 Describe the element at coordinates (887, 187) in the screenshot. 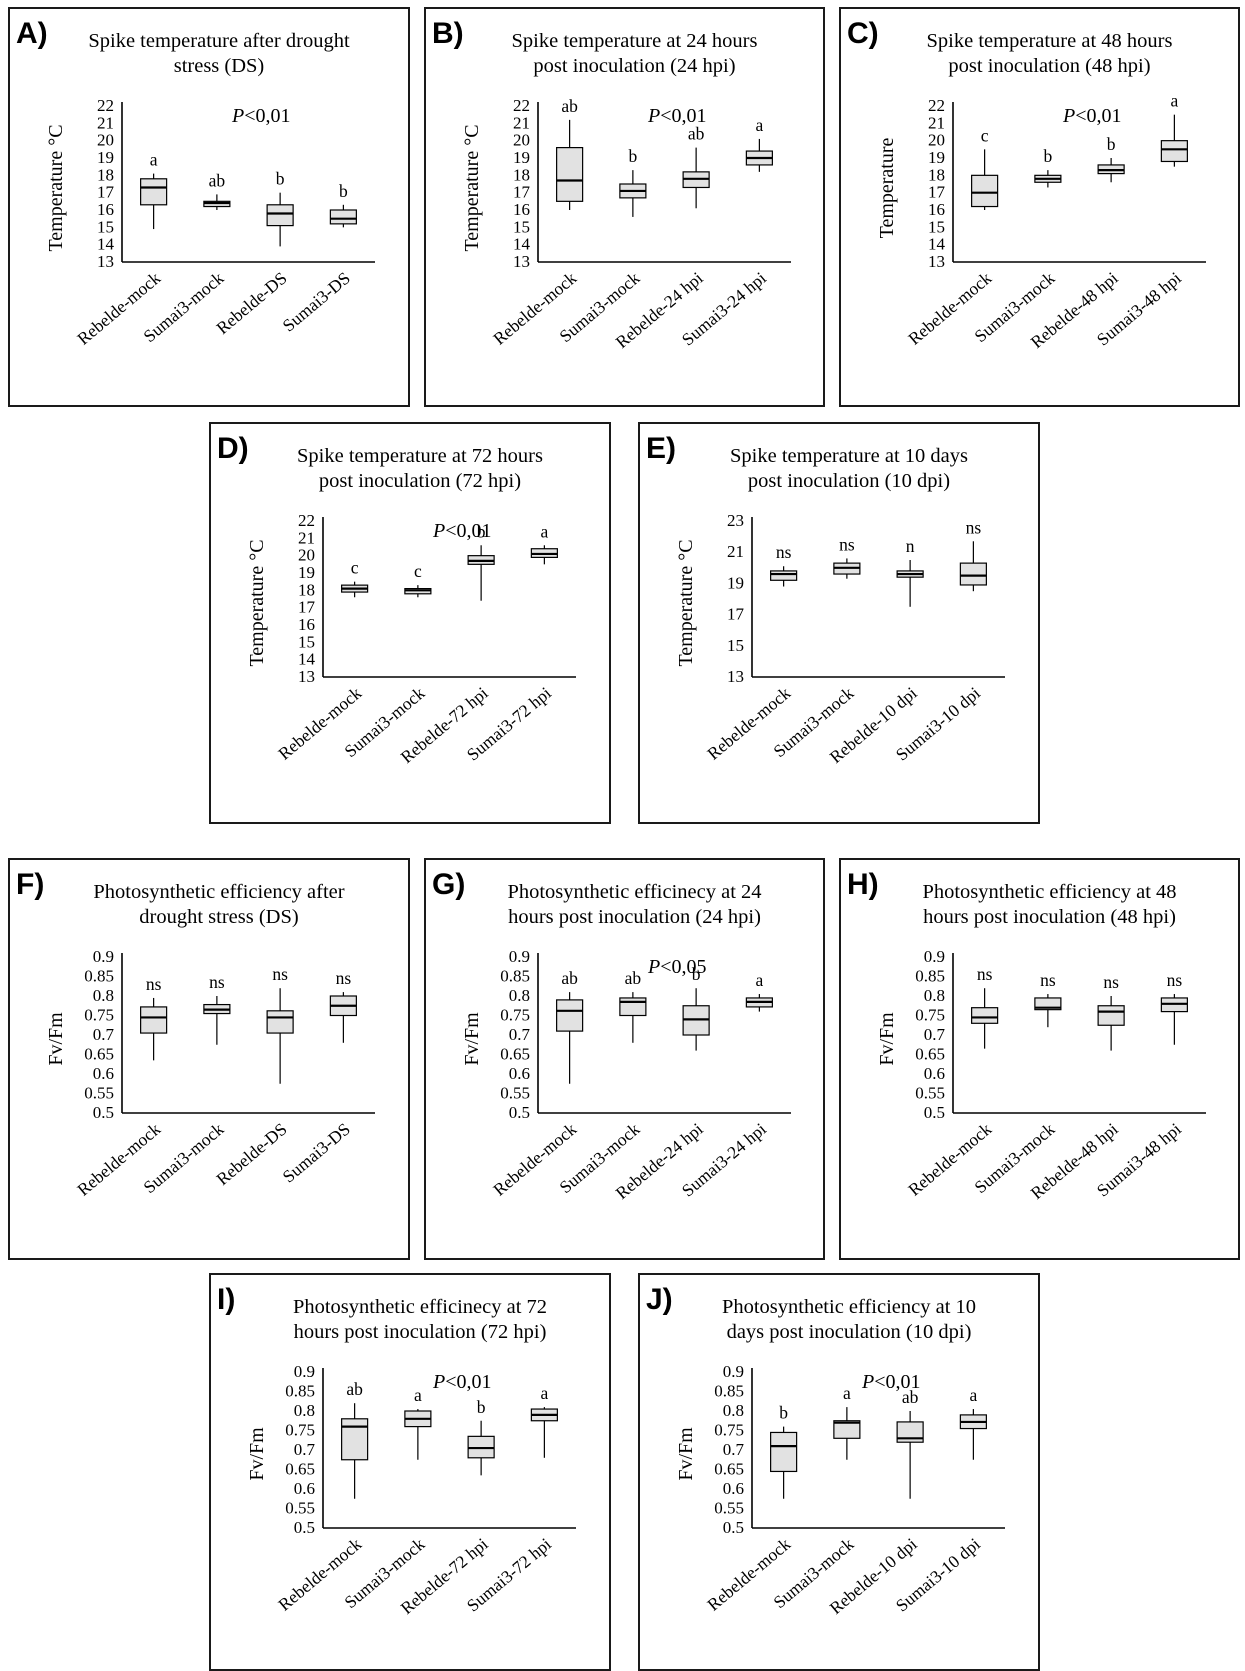

I see `y-axis-label: Temperature` at that location.